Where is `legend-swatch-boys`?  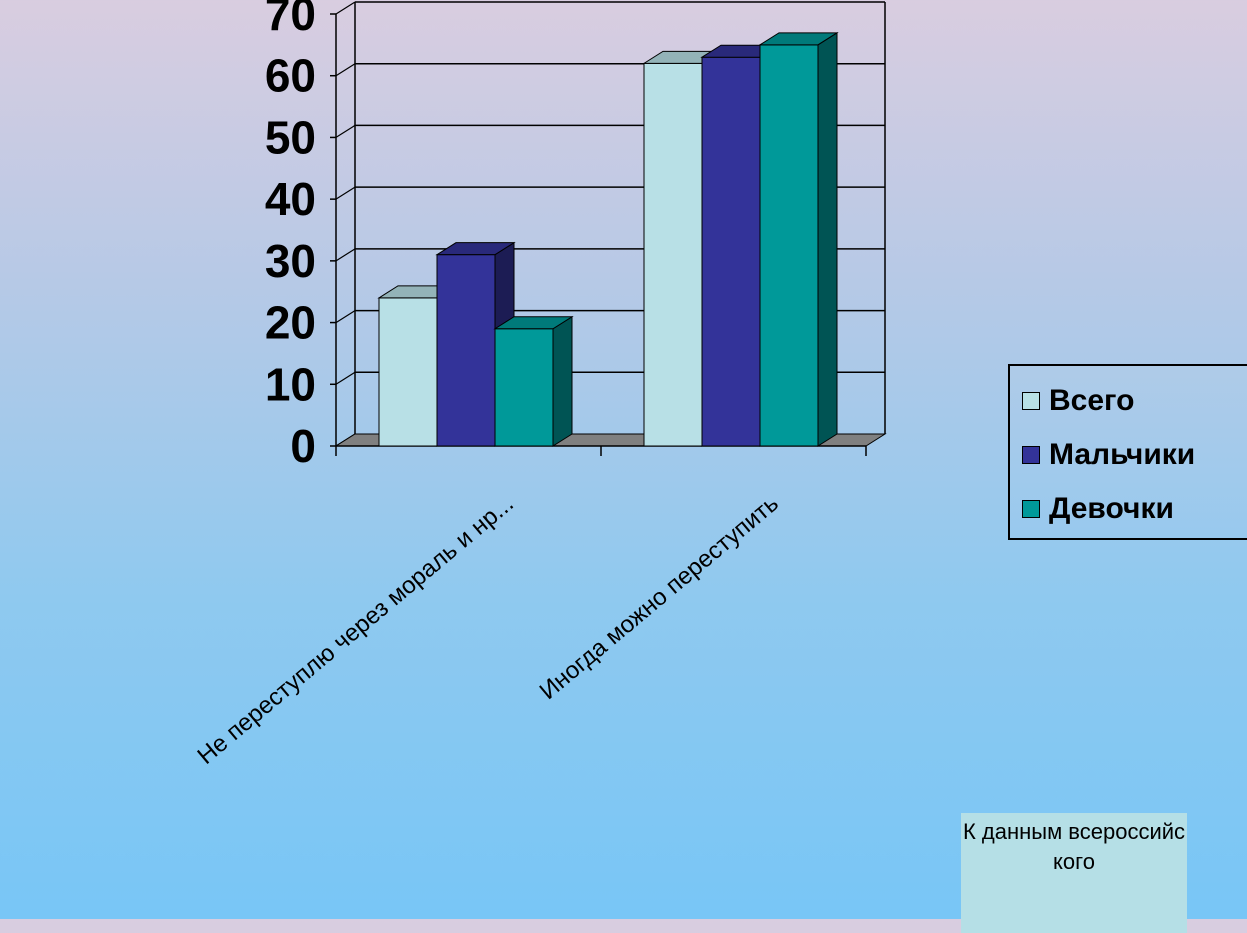 legend-swatch-boys is located at coordinates (1031, 455).